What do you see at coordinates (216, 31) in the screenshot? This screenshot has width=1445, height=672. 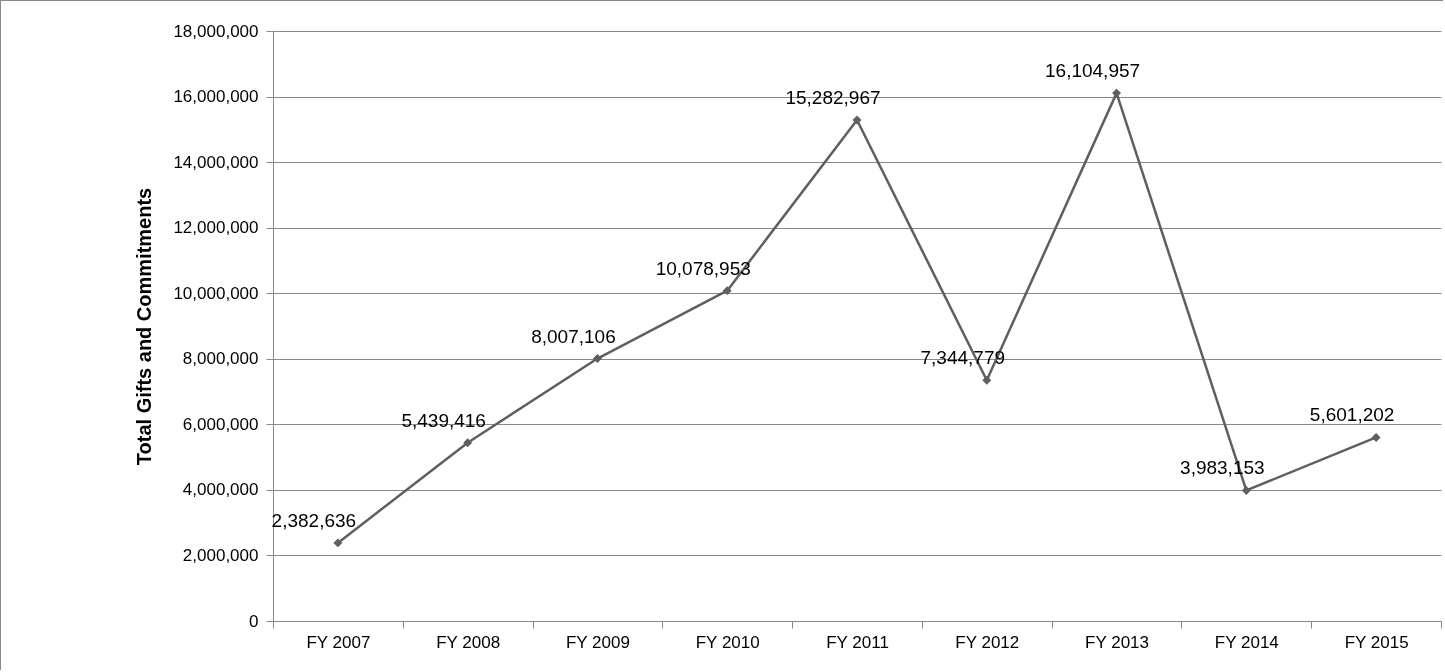 I see `y-tick-label: 18,000,000` at bounding box center [216, 31].